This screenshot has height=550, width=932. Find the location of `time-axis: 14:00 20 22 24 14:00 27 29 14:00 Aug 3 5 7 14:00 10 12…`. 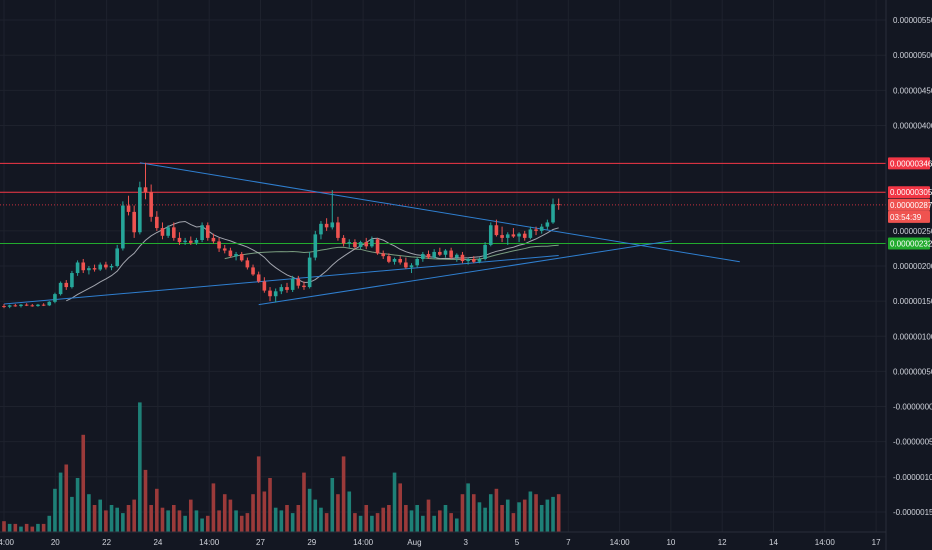

time-axis: 14:00 20 22 24 14:00 27 29 14:00 Aug 3 5 7 14:00 10 12… is located at coordinates (443, 539).